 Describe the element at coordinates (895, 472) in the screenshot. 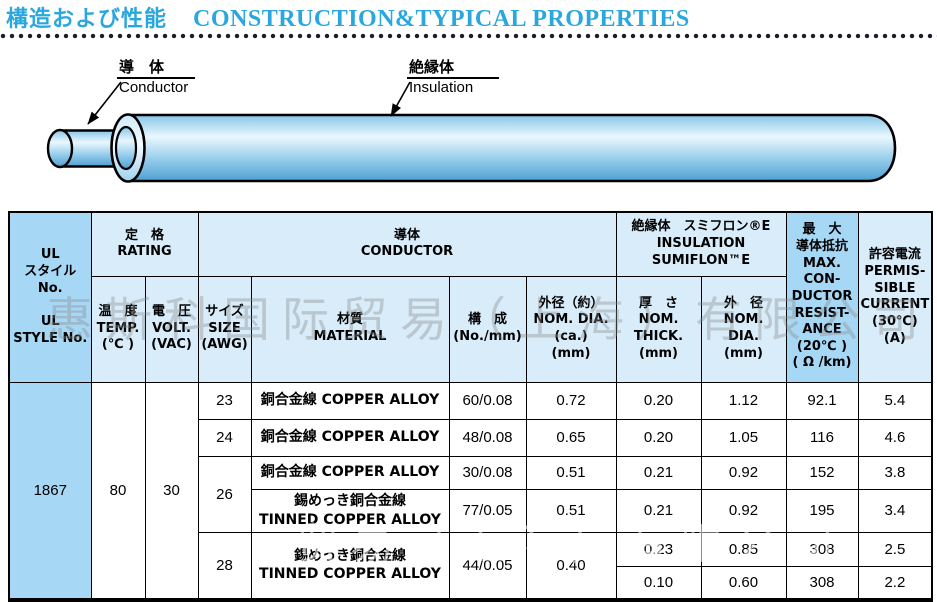

I see `cell-current: 3.8` at that location.